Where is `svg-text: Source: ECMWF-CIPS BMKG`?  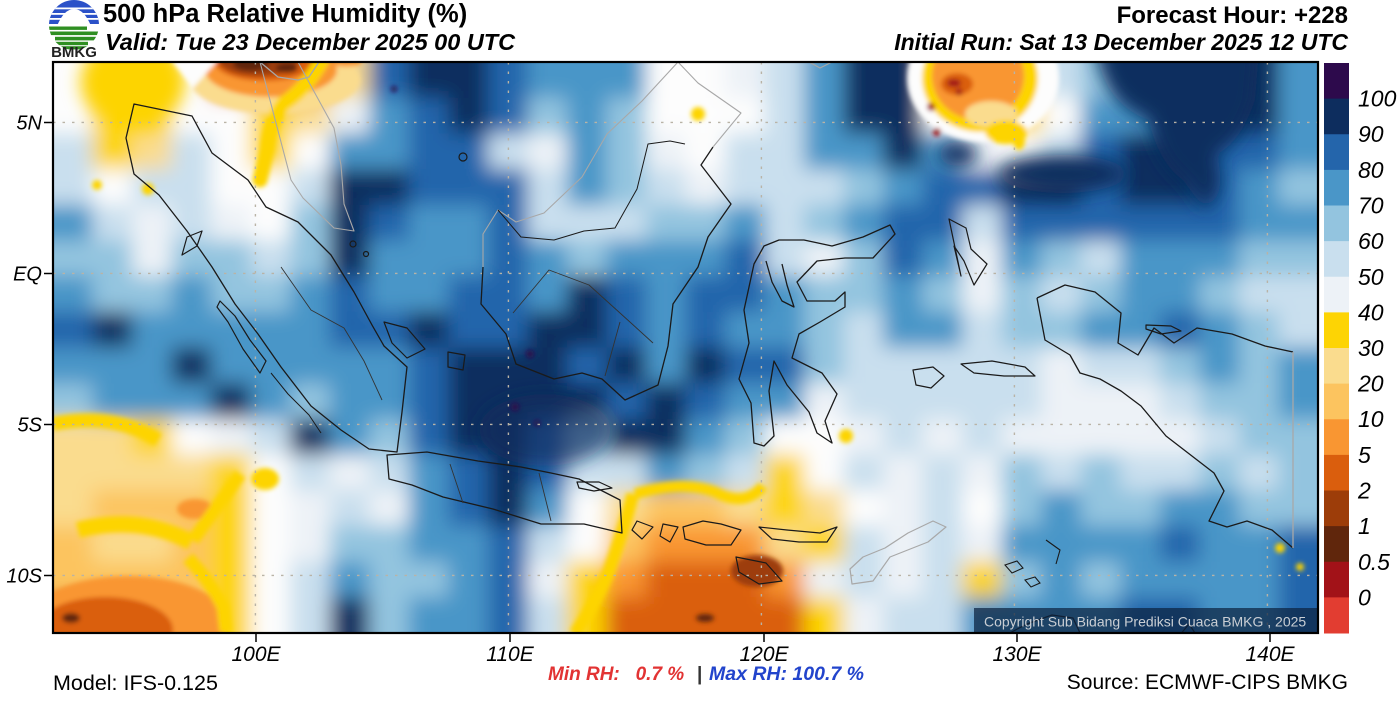 svg-text: Source: ECMWF-CIPS BMKG is located at coordinates (1207, 682).